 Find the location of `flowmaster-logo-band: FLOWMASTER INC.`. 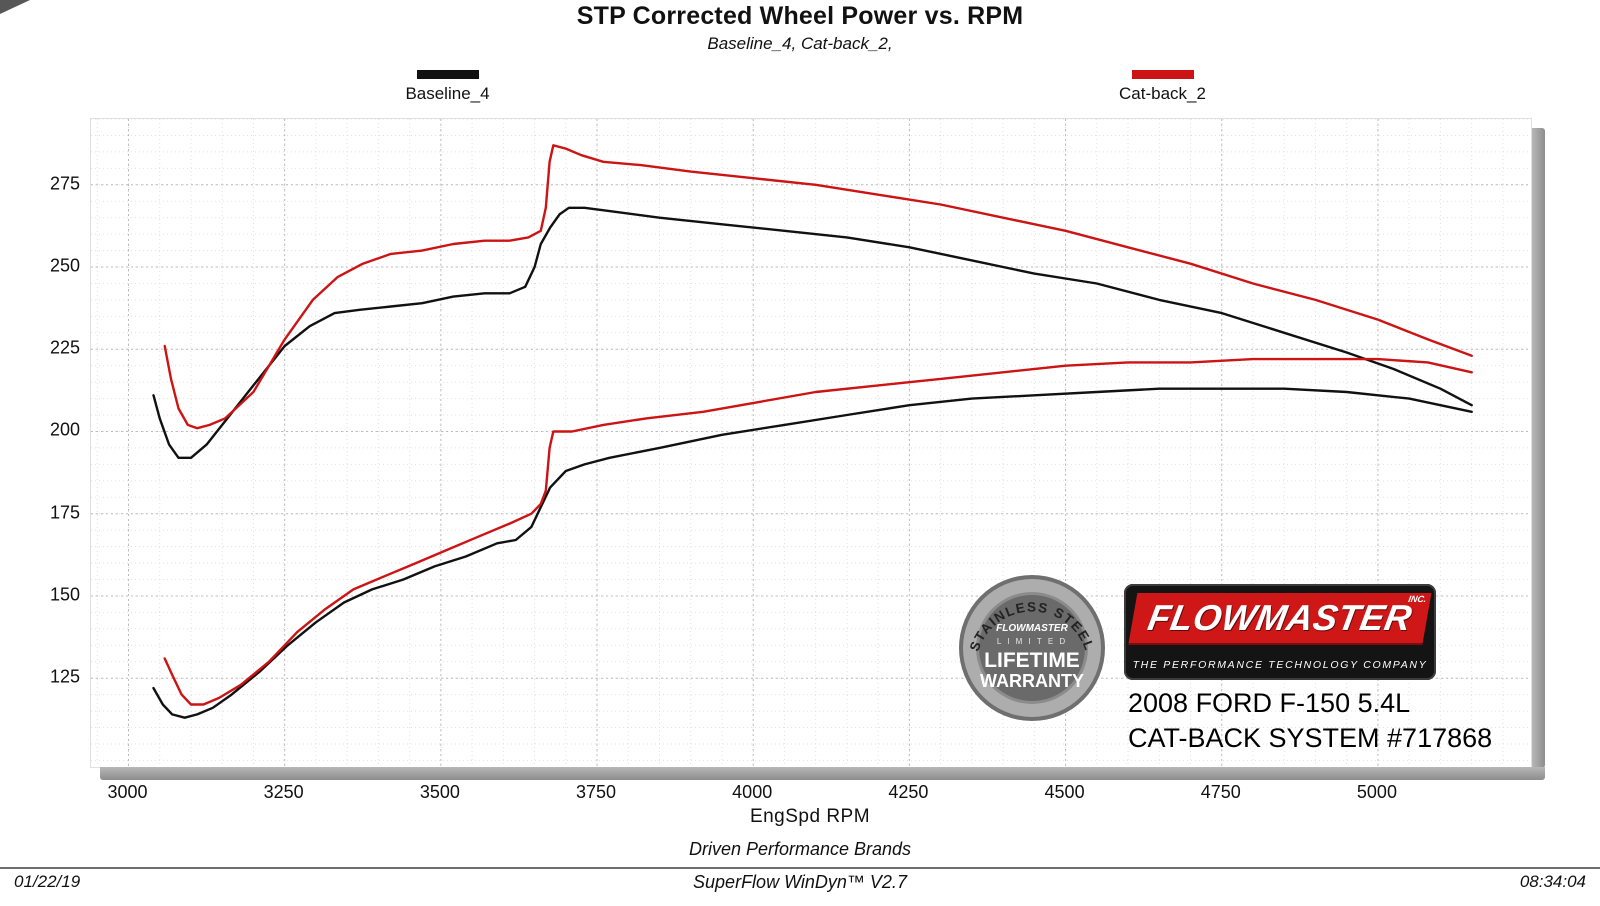

flowmaster-logo-band: FLOWMASTER INC. is located at coordinates (1280, 618).